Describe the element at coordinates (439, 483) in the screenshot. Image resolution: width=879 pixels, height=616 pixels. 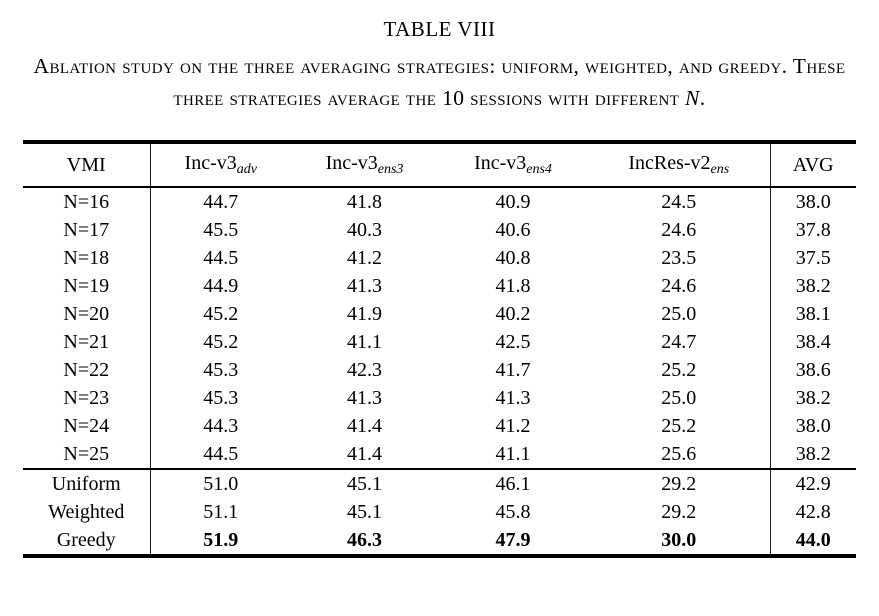
I see `table-row: Uniform 51.0 45.1 46.1 29.2 42.9` at that location.